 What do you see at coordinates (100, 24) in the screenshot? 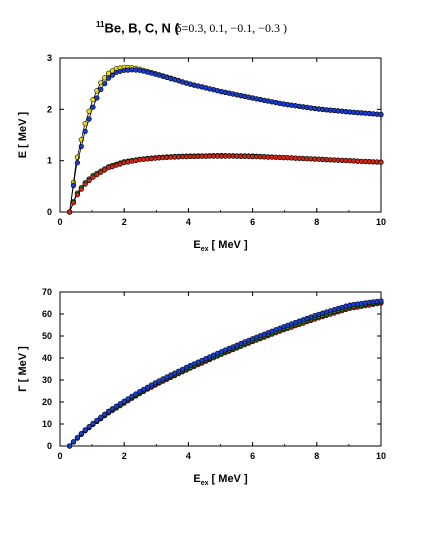
I see `title-superscript: 11` at bounding box center [100, 24].